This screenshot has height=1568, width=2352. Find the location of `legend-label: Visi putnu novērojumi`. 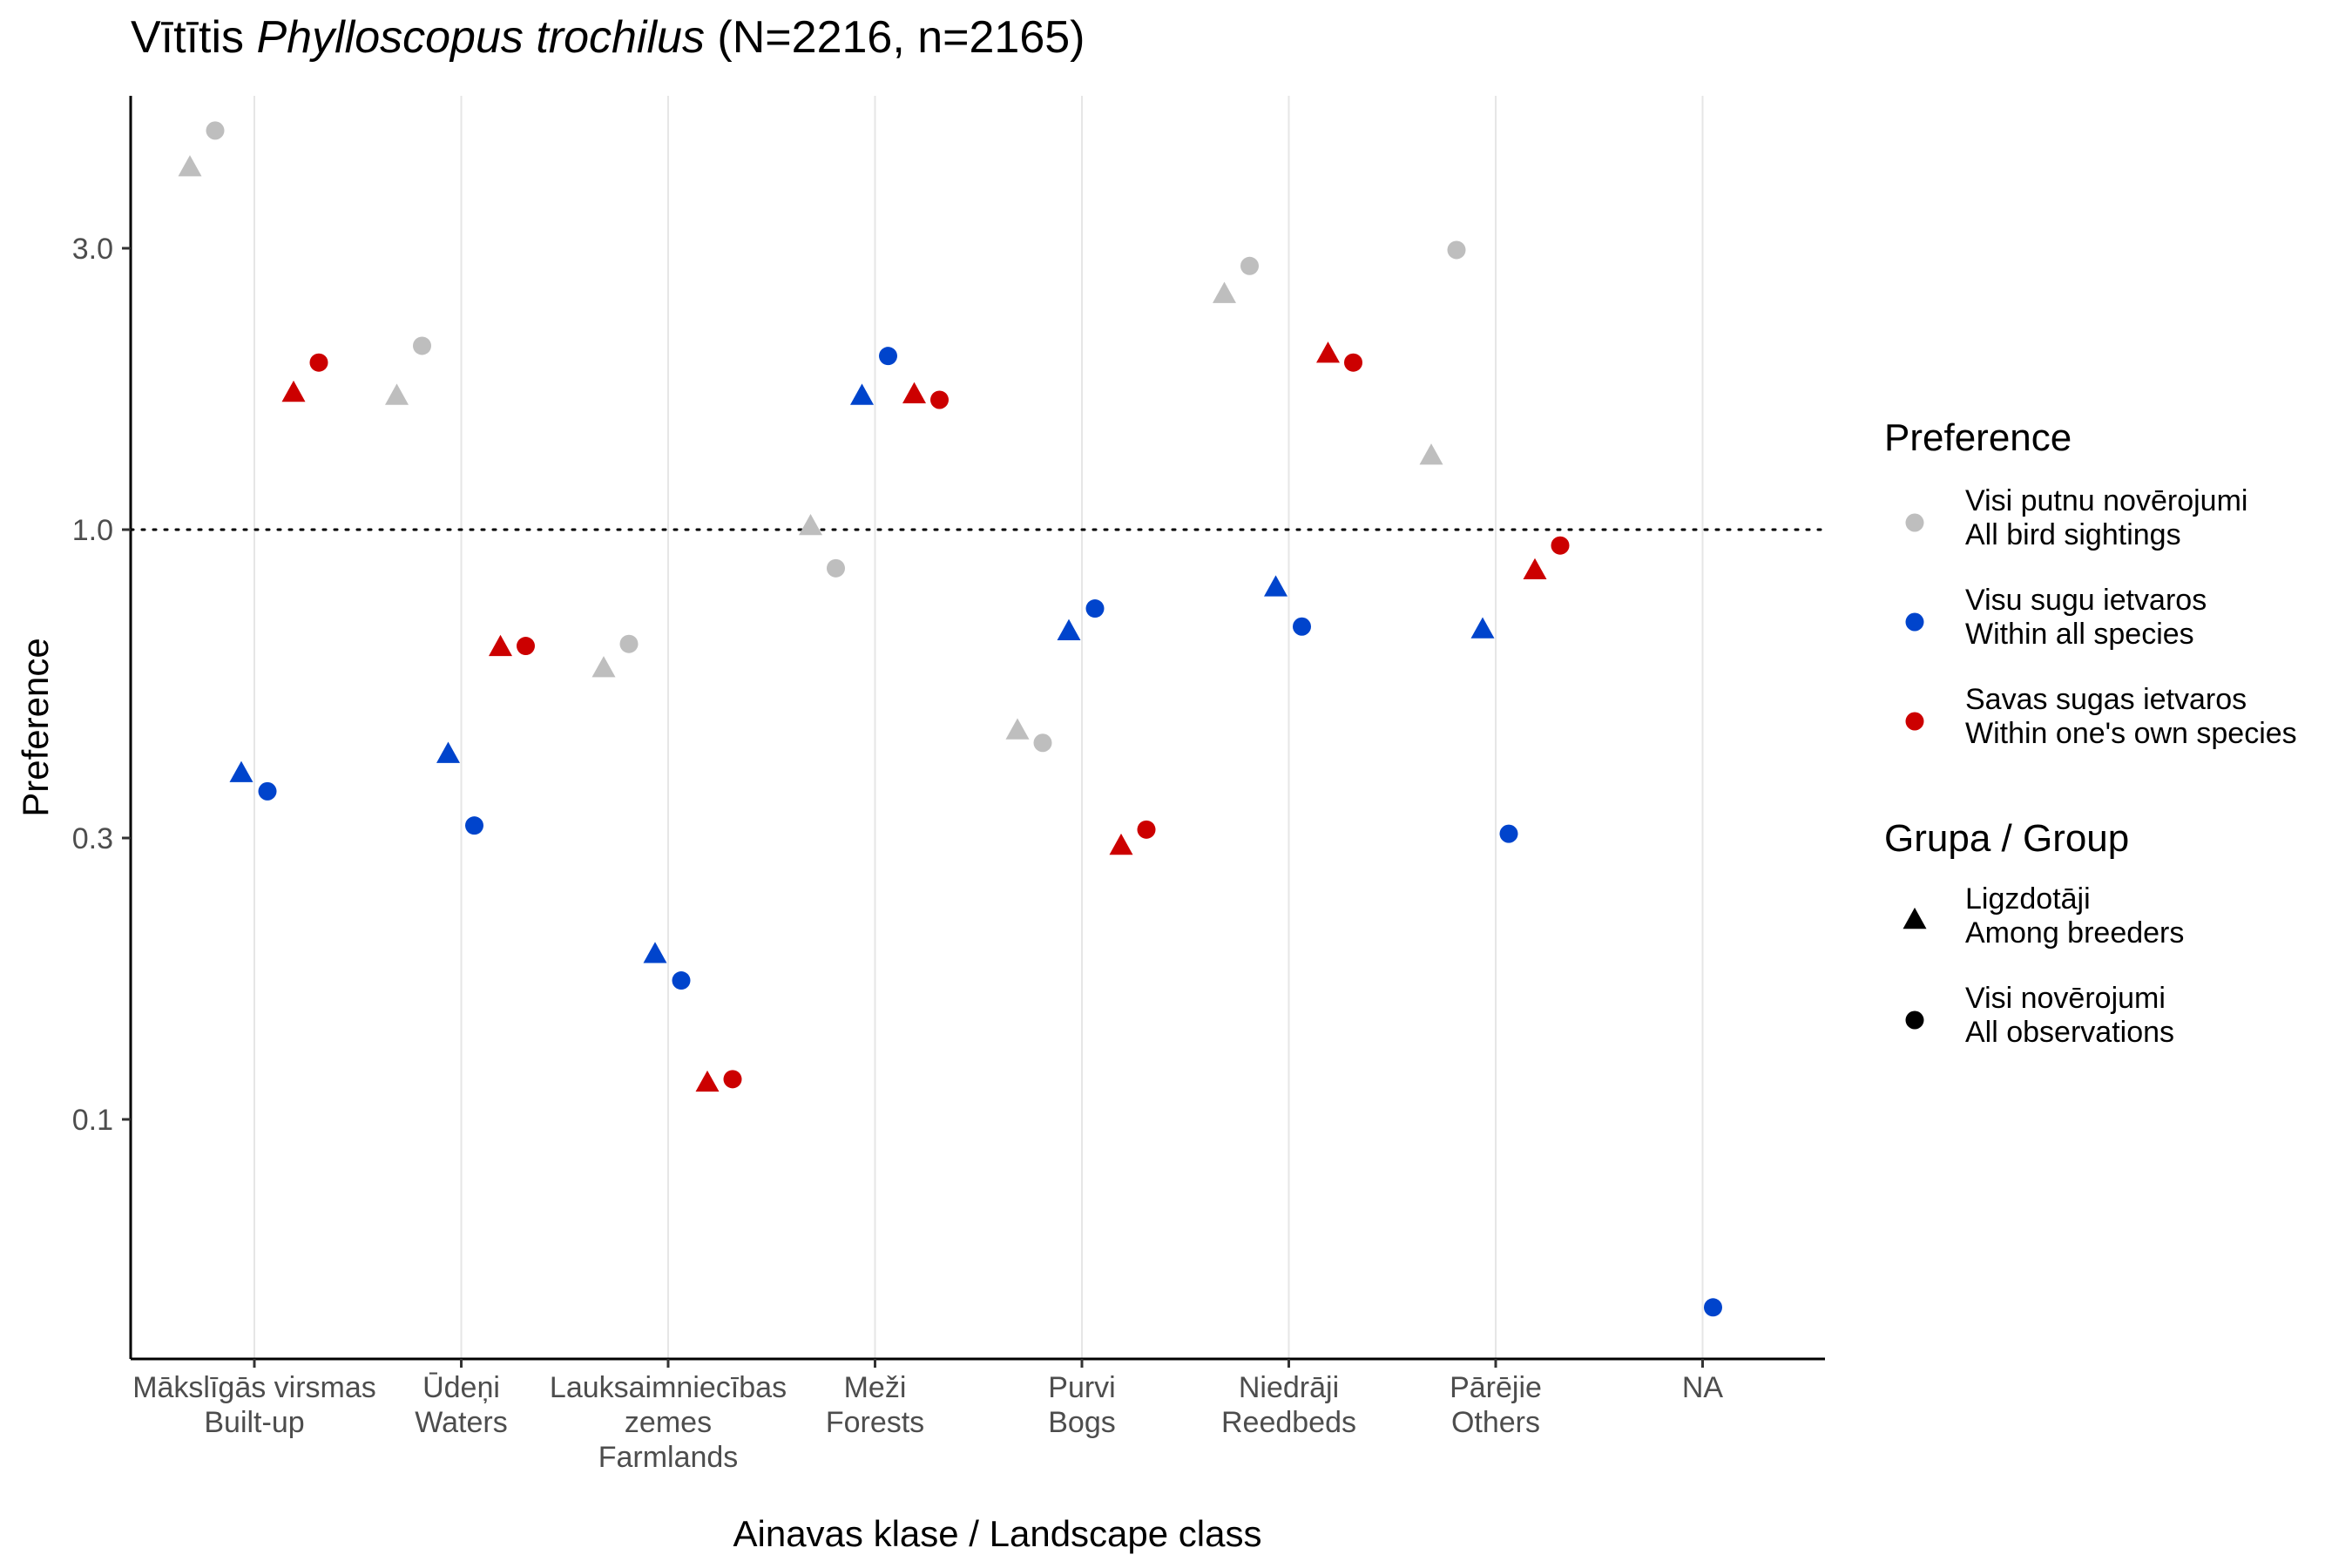

legend-label: Visi putnu novērojumi is located at coordinates (2106, 500).